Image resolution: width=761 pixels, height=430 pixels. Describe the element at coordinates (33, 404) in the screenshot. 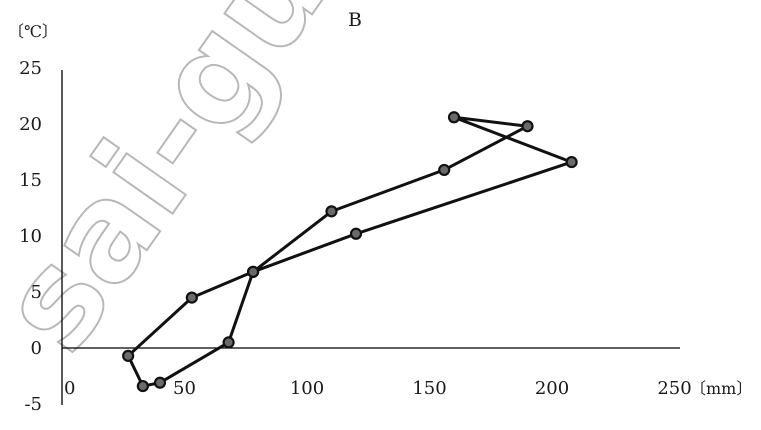

I see `y-tick-label: -5` at that location.